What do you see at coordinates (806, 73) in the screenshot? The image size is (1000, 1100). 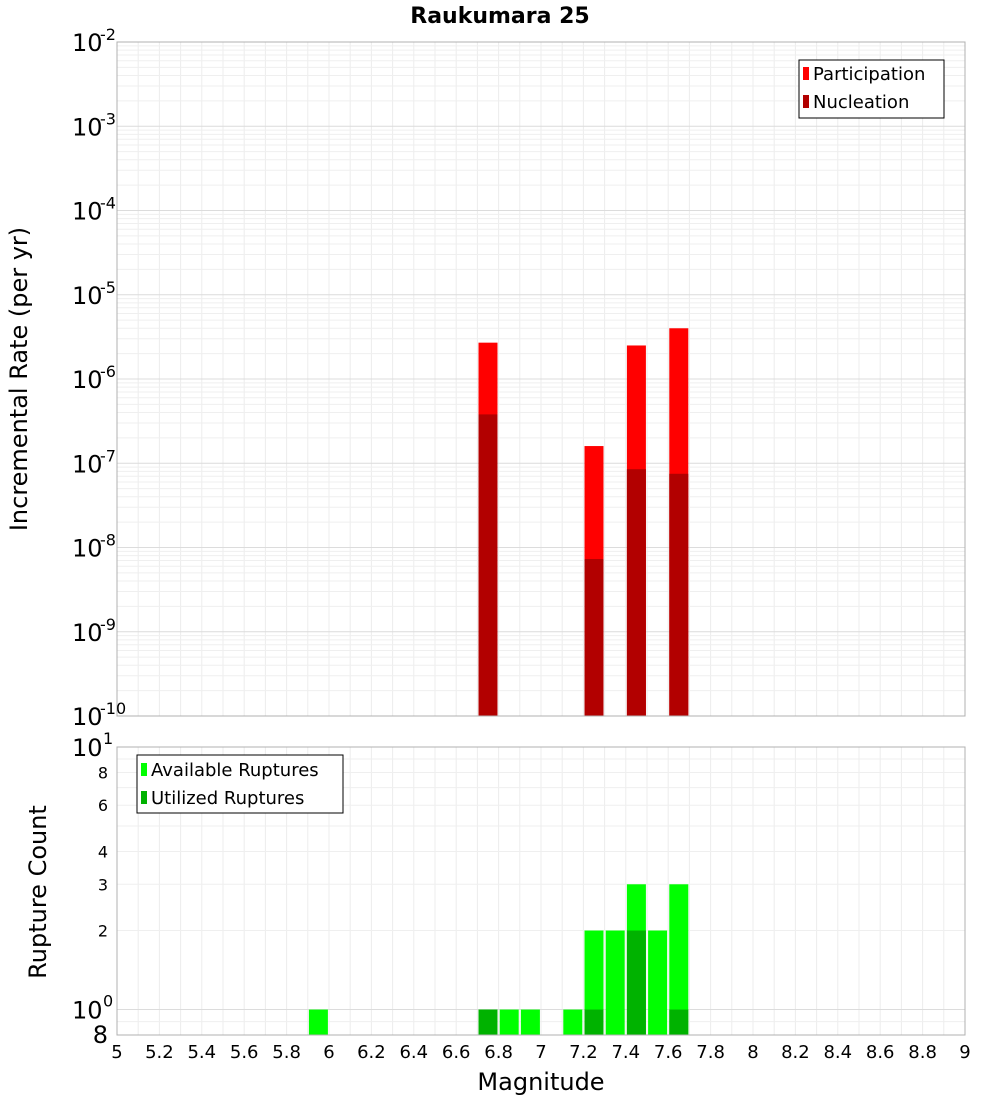 I see `legend-swatch-participation` at bounding box center [806, 73].